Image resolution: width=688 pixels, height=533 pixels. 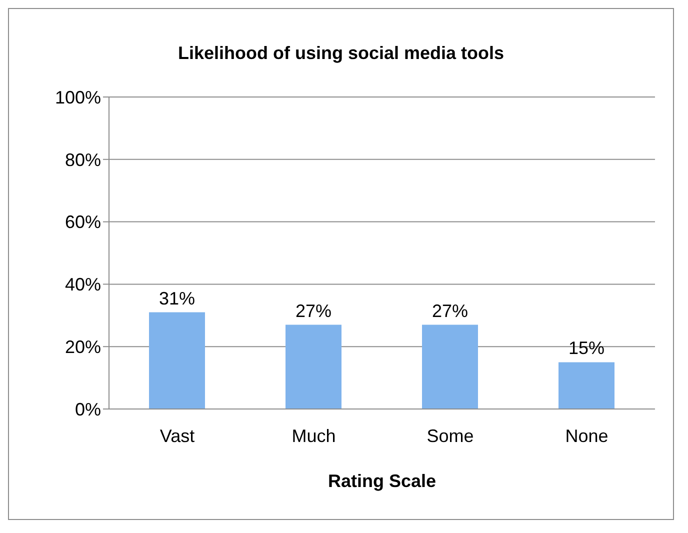 I want to click on y-tick-label: 80%, so click(x=82, y=160).